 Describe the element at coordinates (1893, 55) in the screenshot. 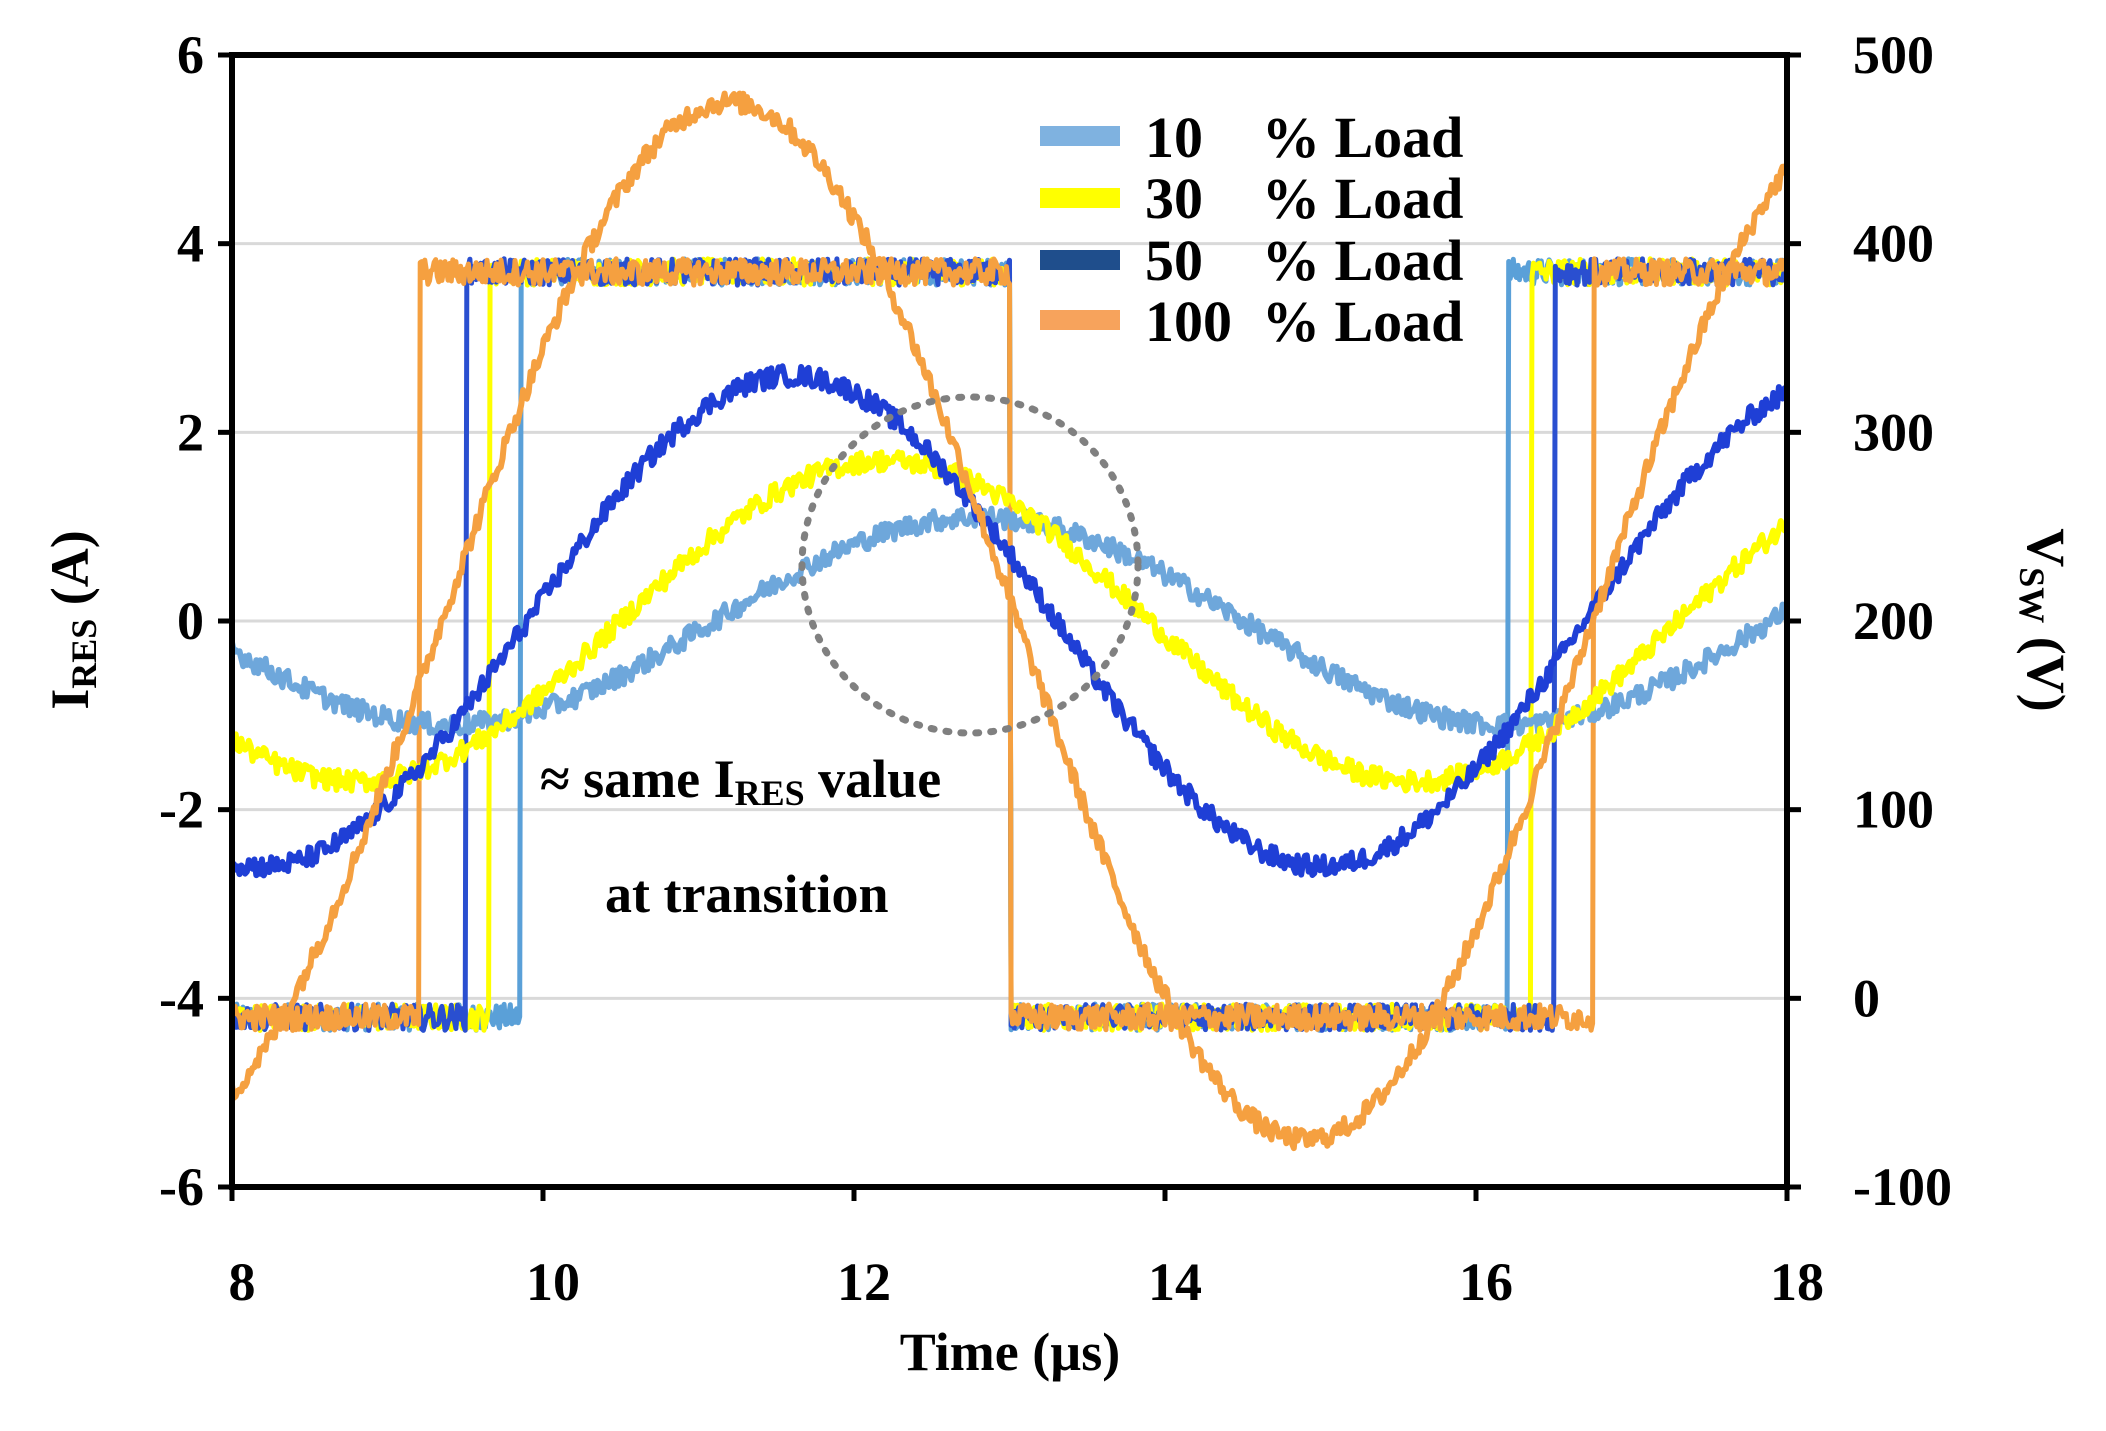

I see `y-right-tick-label: 500` at that location.